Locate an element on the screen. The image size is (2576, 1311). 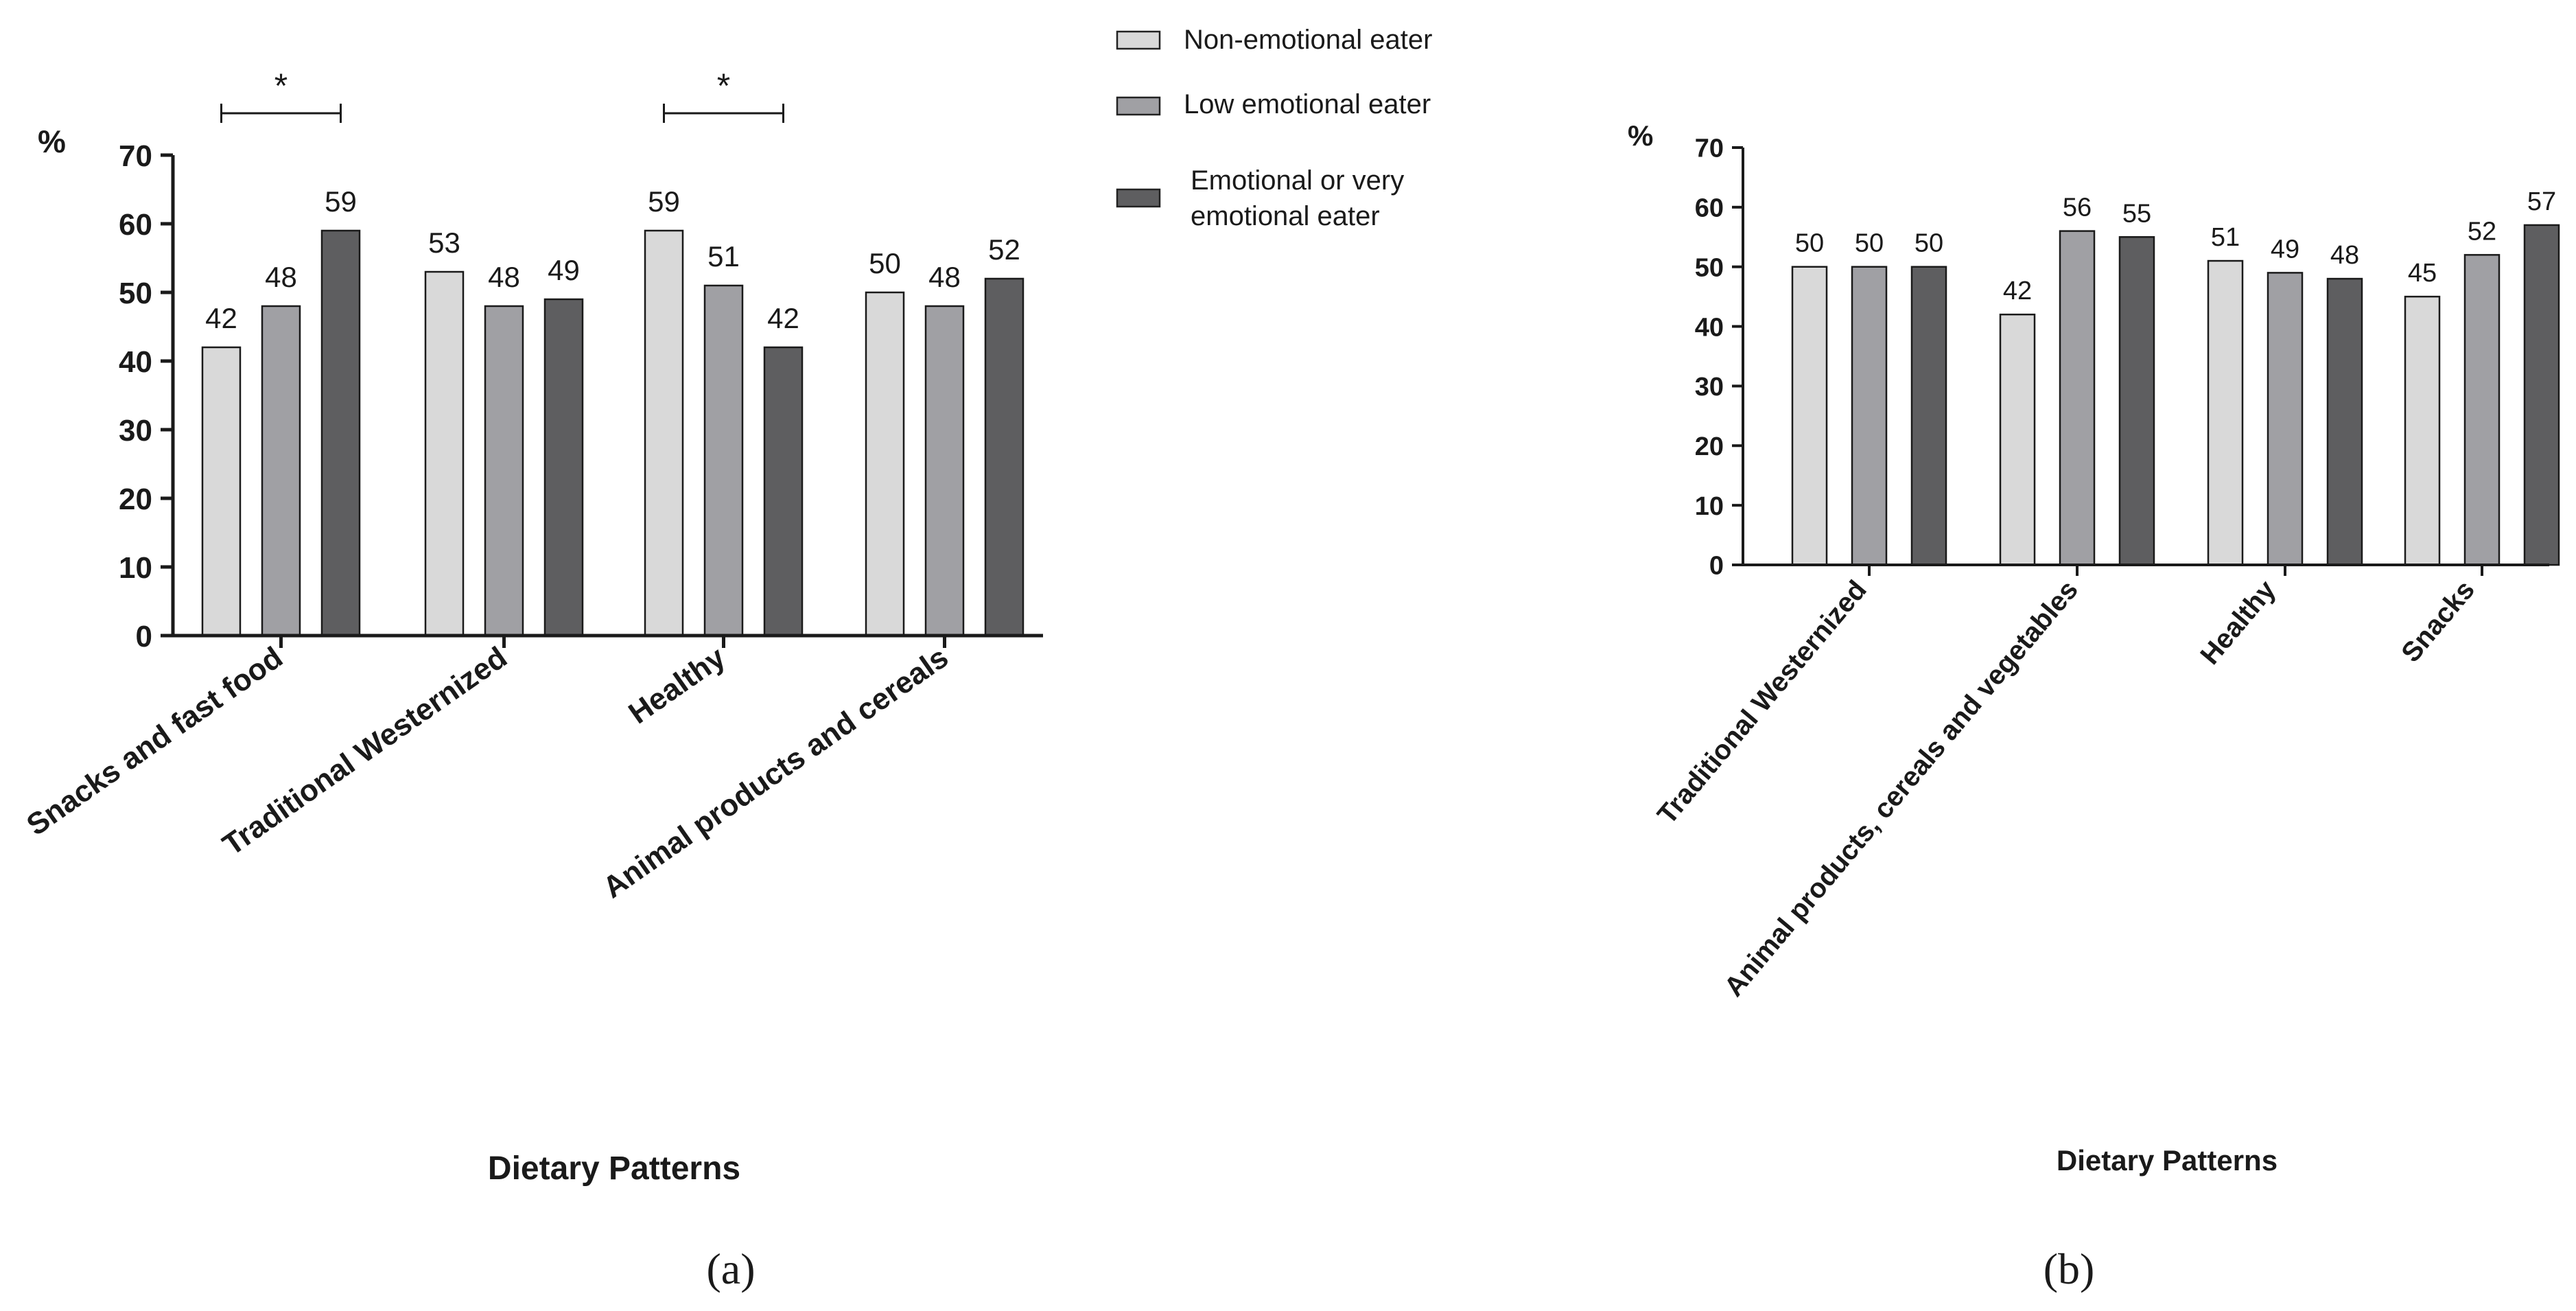
data-label-a-traditional-westernized-low-emotional-eater: 48 is located at coordinates (504, 277).